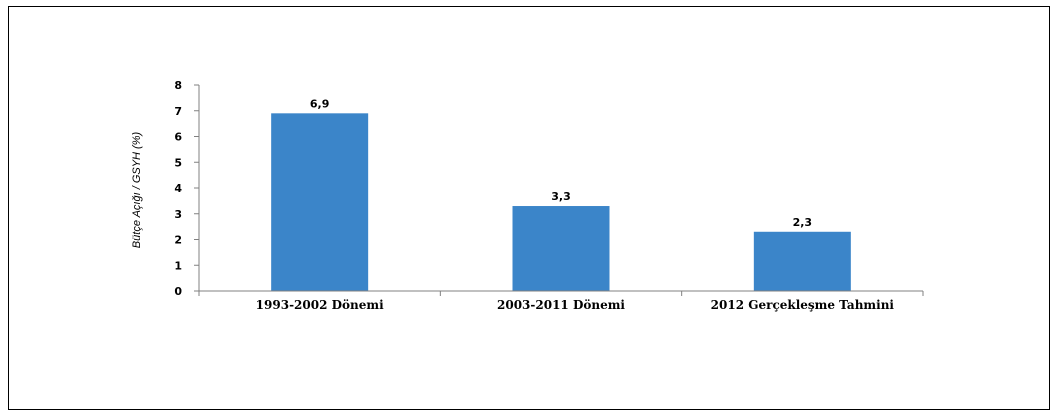  Describe the element at coordinates (803, 305) in the screenshot. I see `category-label: 2012 Gerçekleşme Tahmini` at that location.